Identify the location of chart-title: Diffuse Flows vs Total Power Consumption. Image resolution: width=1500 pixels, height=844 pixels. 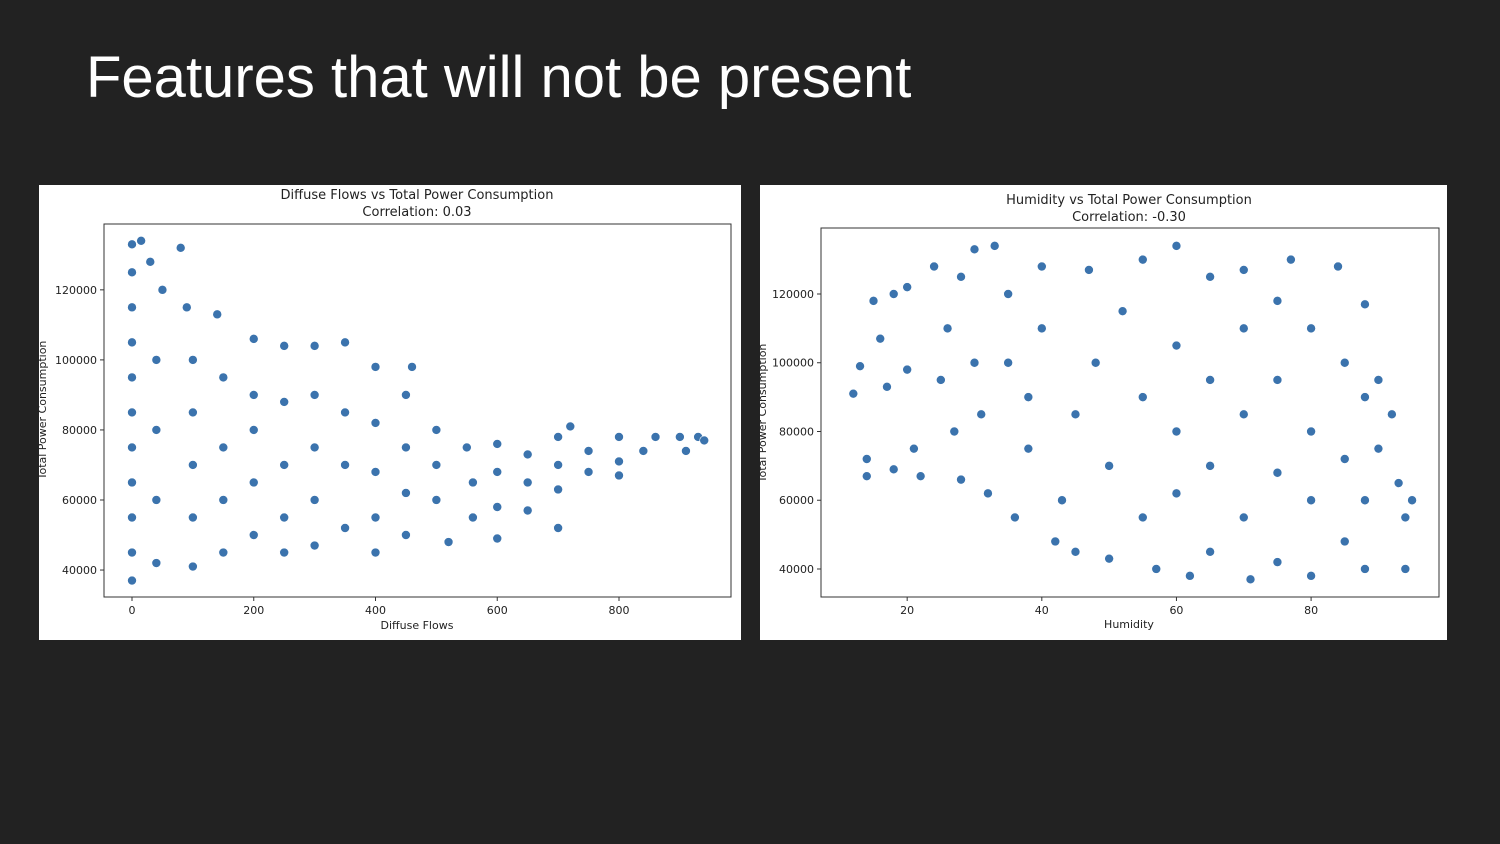
(417, 195).